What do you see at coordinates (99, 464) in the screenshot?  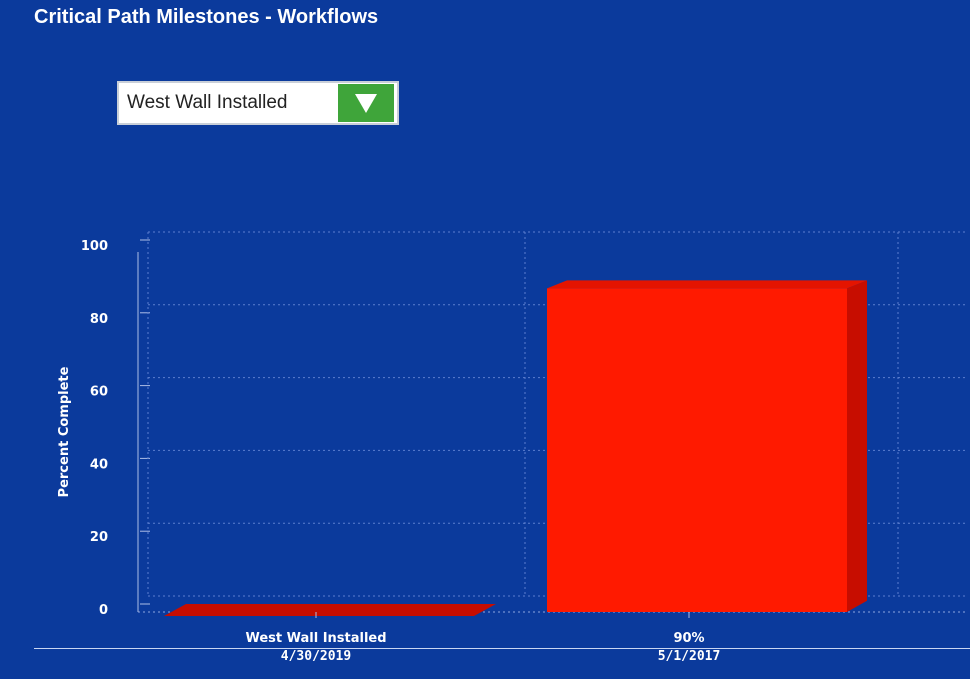 I see `y-tick-label: 40` at bounding box center [99, 464].